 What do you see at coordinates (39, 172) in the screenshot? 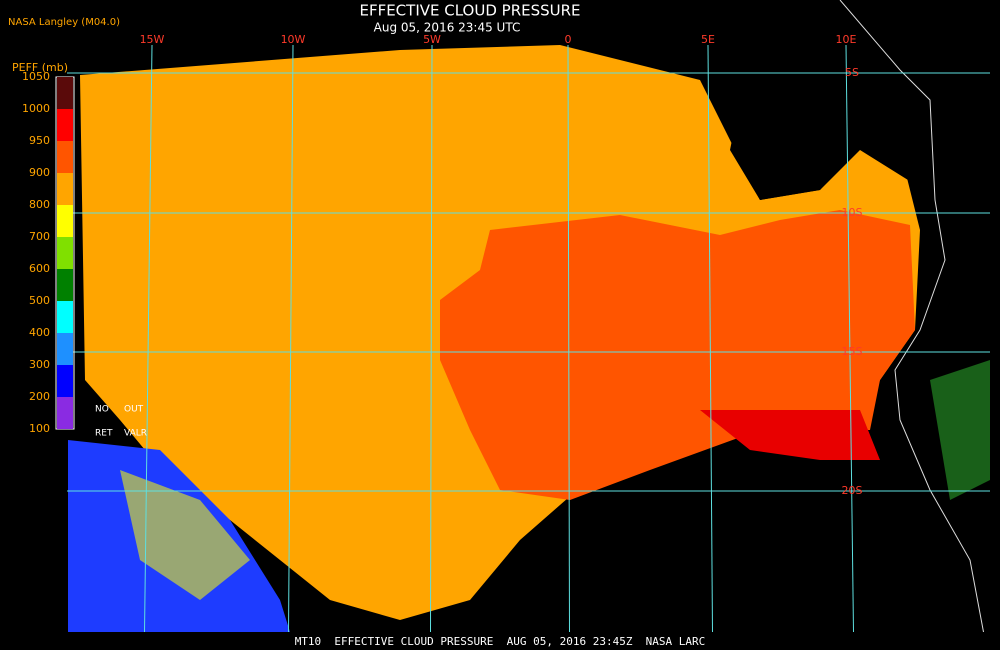
I see `colorbar-label: 900` at bounding box center [39, 172].